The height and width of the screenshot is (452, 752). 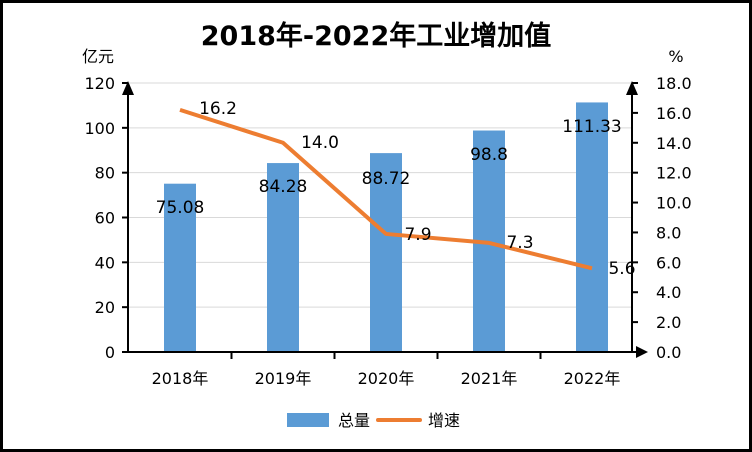 I want to click on left-axis-arrow-icon, so click(x=128, y=88).